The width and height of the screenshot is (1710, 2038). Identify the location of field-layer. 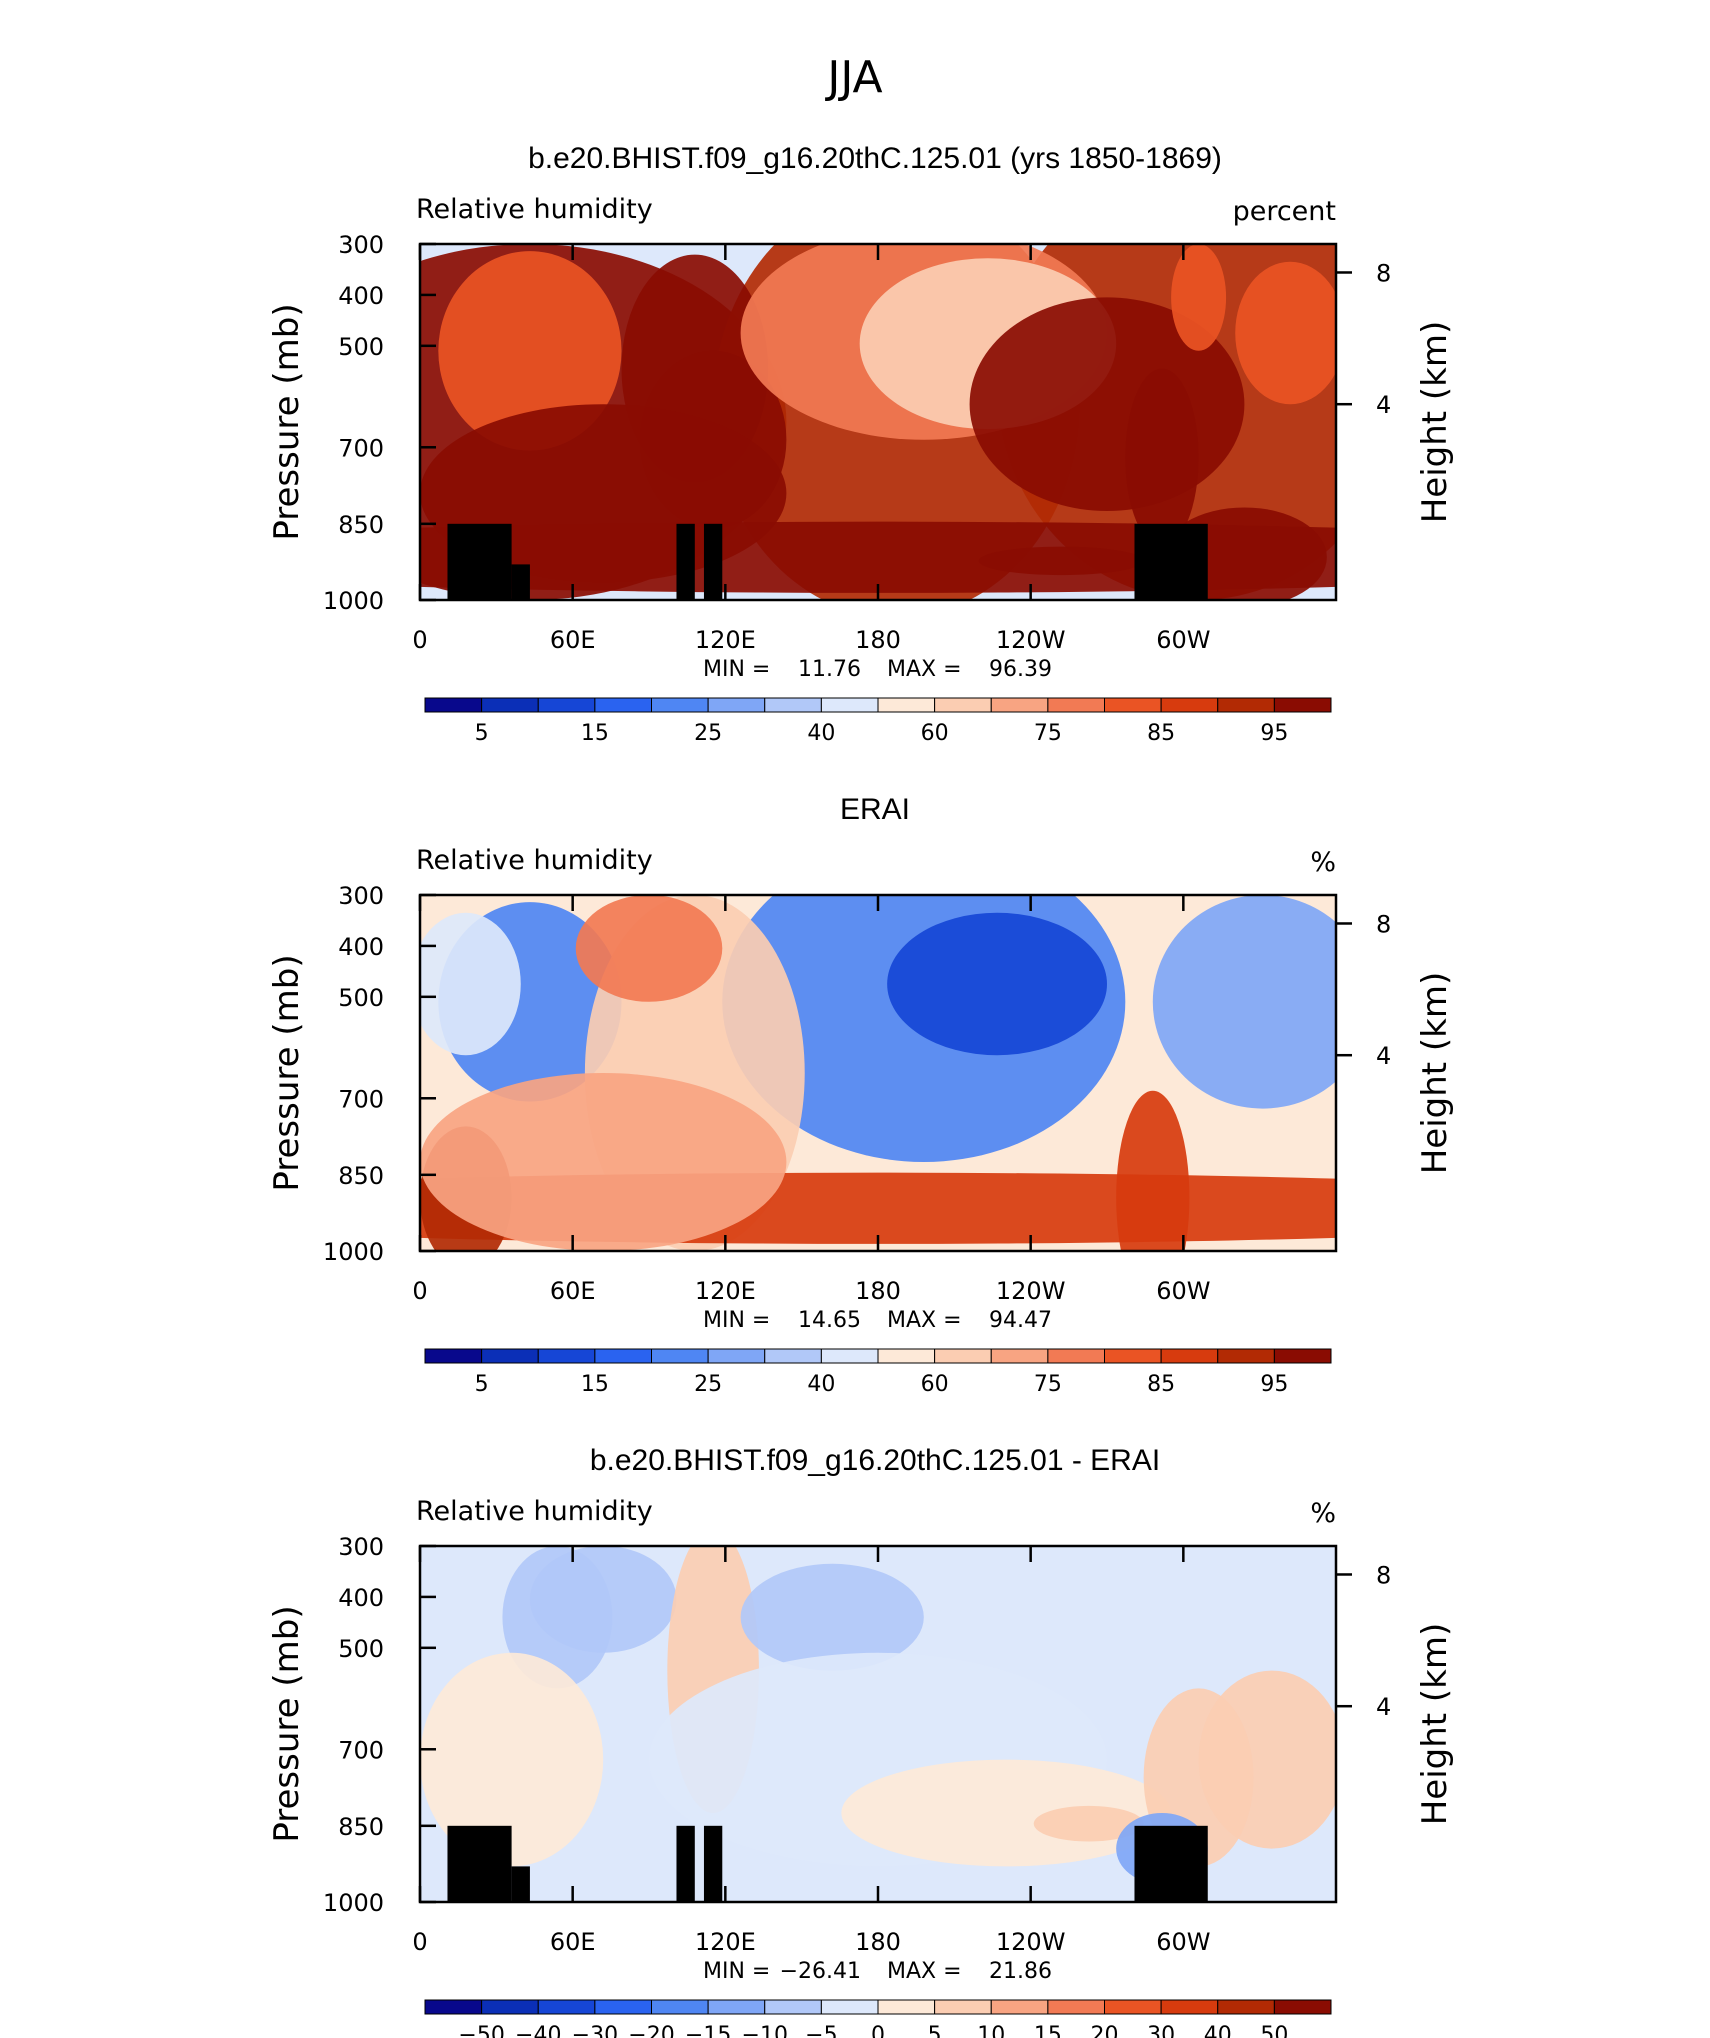
(878, 1724).